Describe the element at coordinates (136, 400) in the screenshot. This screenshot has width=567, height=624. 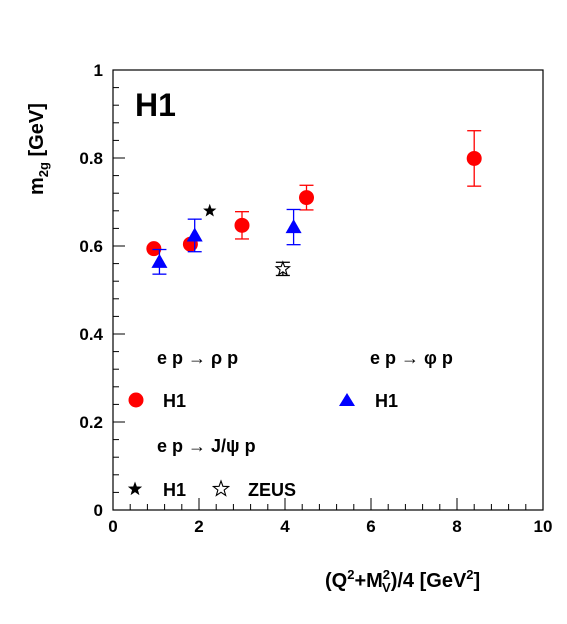
I see `legend-rho-marker` at that location.